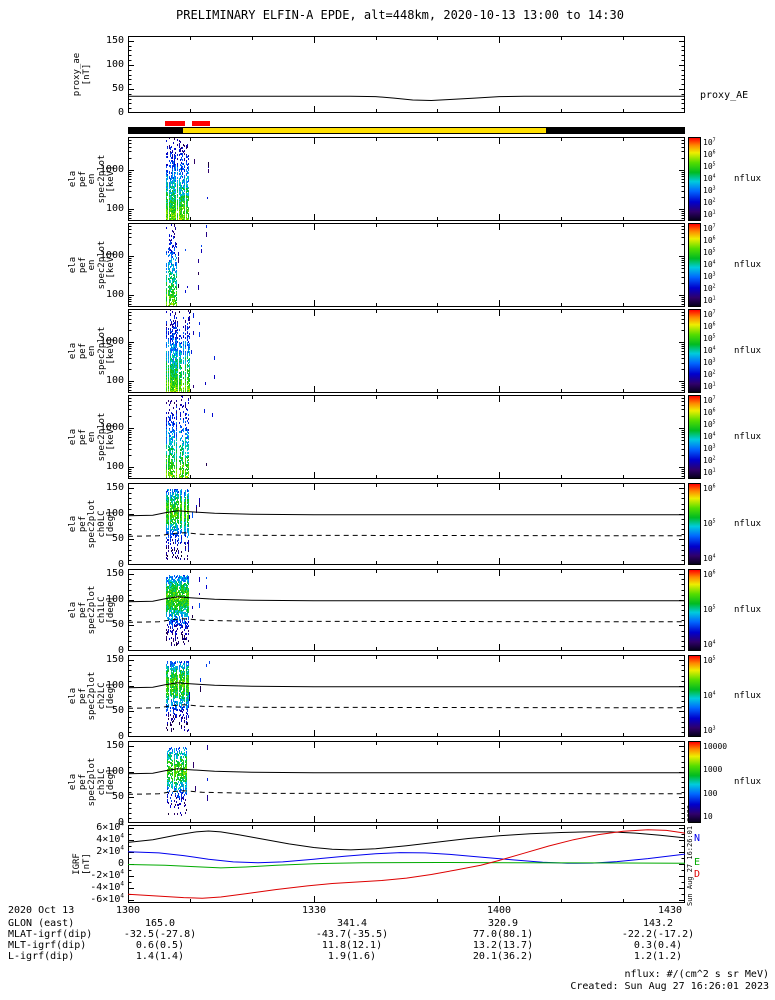 The height and width of the screenshot is (1000, 775). What do you see at coordinates (128, 910) in the screenshot?
I see `x-tick-label: 1300` at bounding box center [128, 910].